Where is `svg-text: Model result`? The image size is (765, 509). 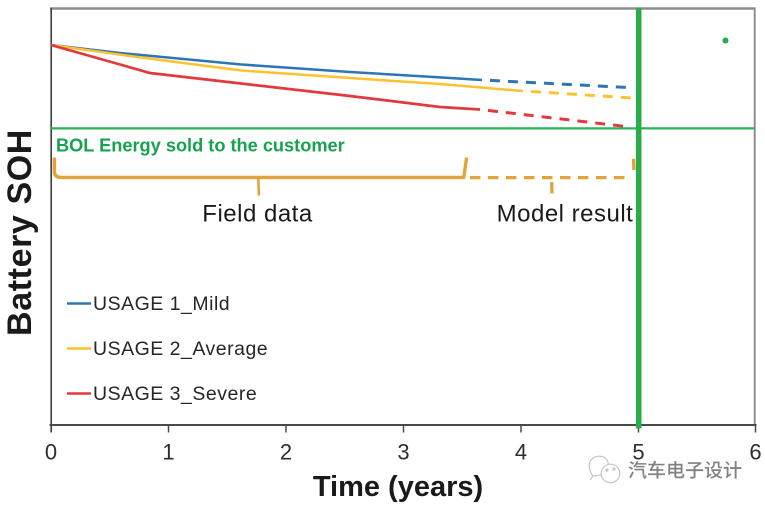
svg-text: Model result is located at coordinates (565, 214).